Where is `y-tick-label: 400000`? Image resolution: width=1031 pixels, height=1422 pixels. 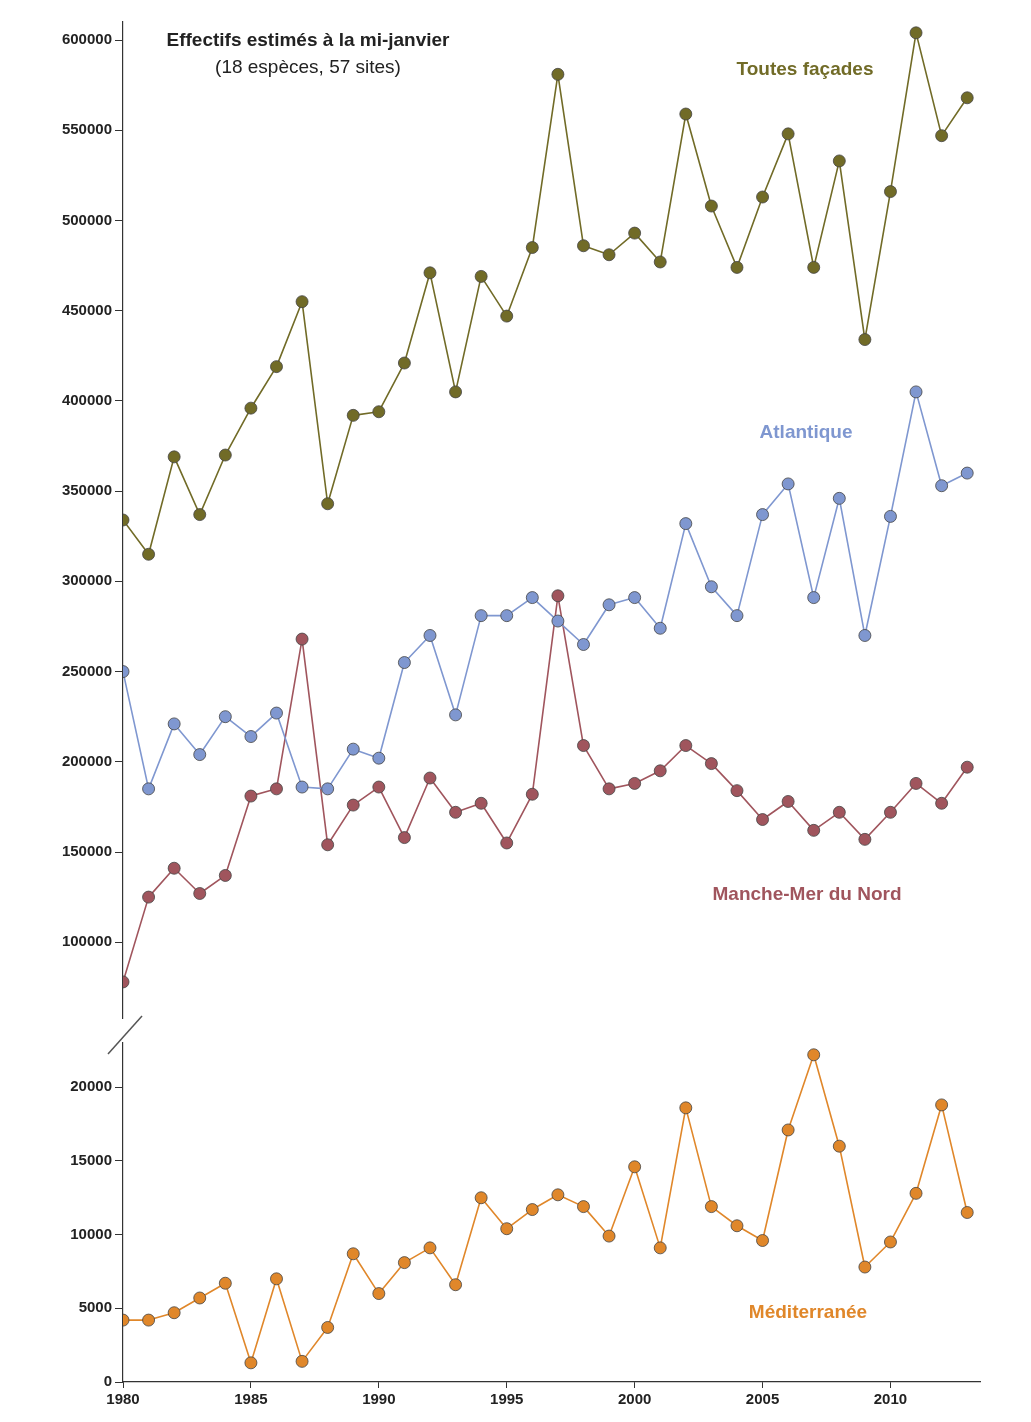
y-tick-label: 400000 is located at coordinates (86, 400).